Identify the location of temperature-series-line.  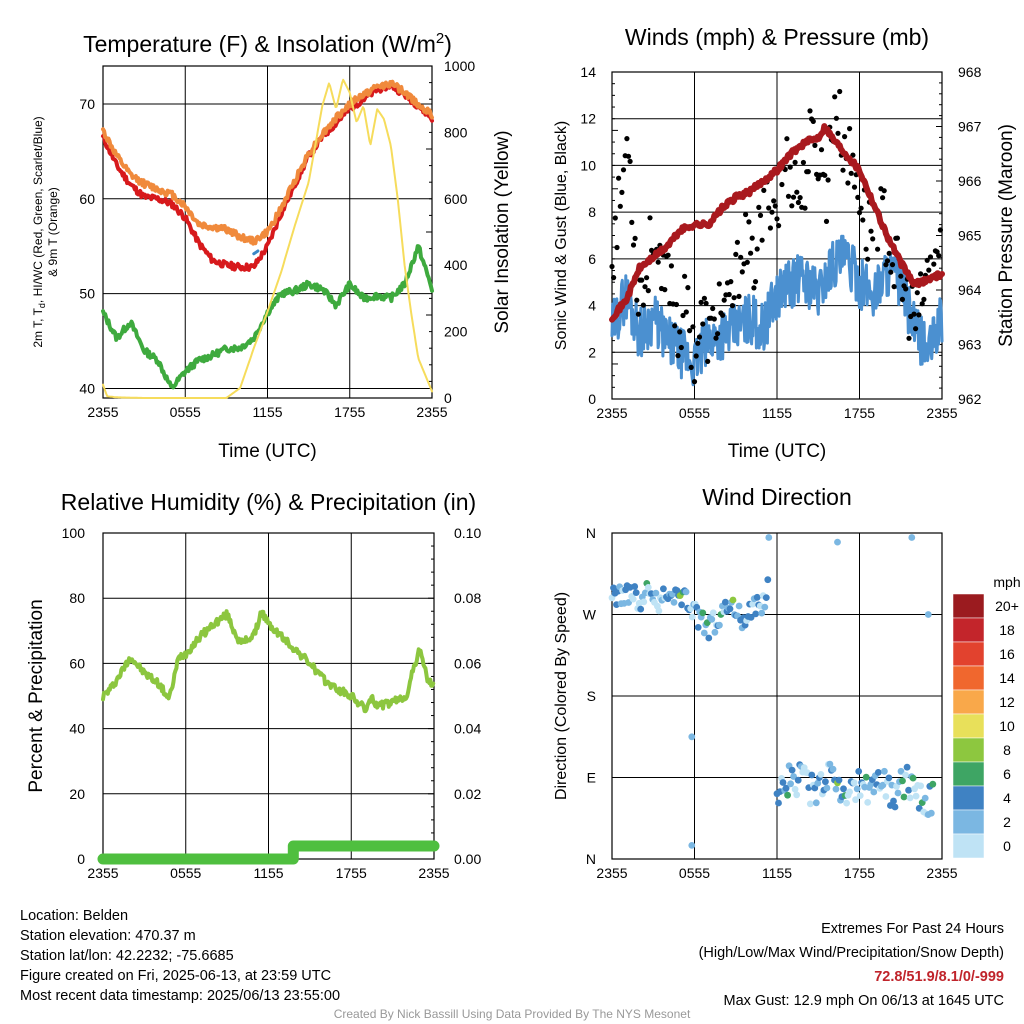
(267, 162).